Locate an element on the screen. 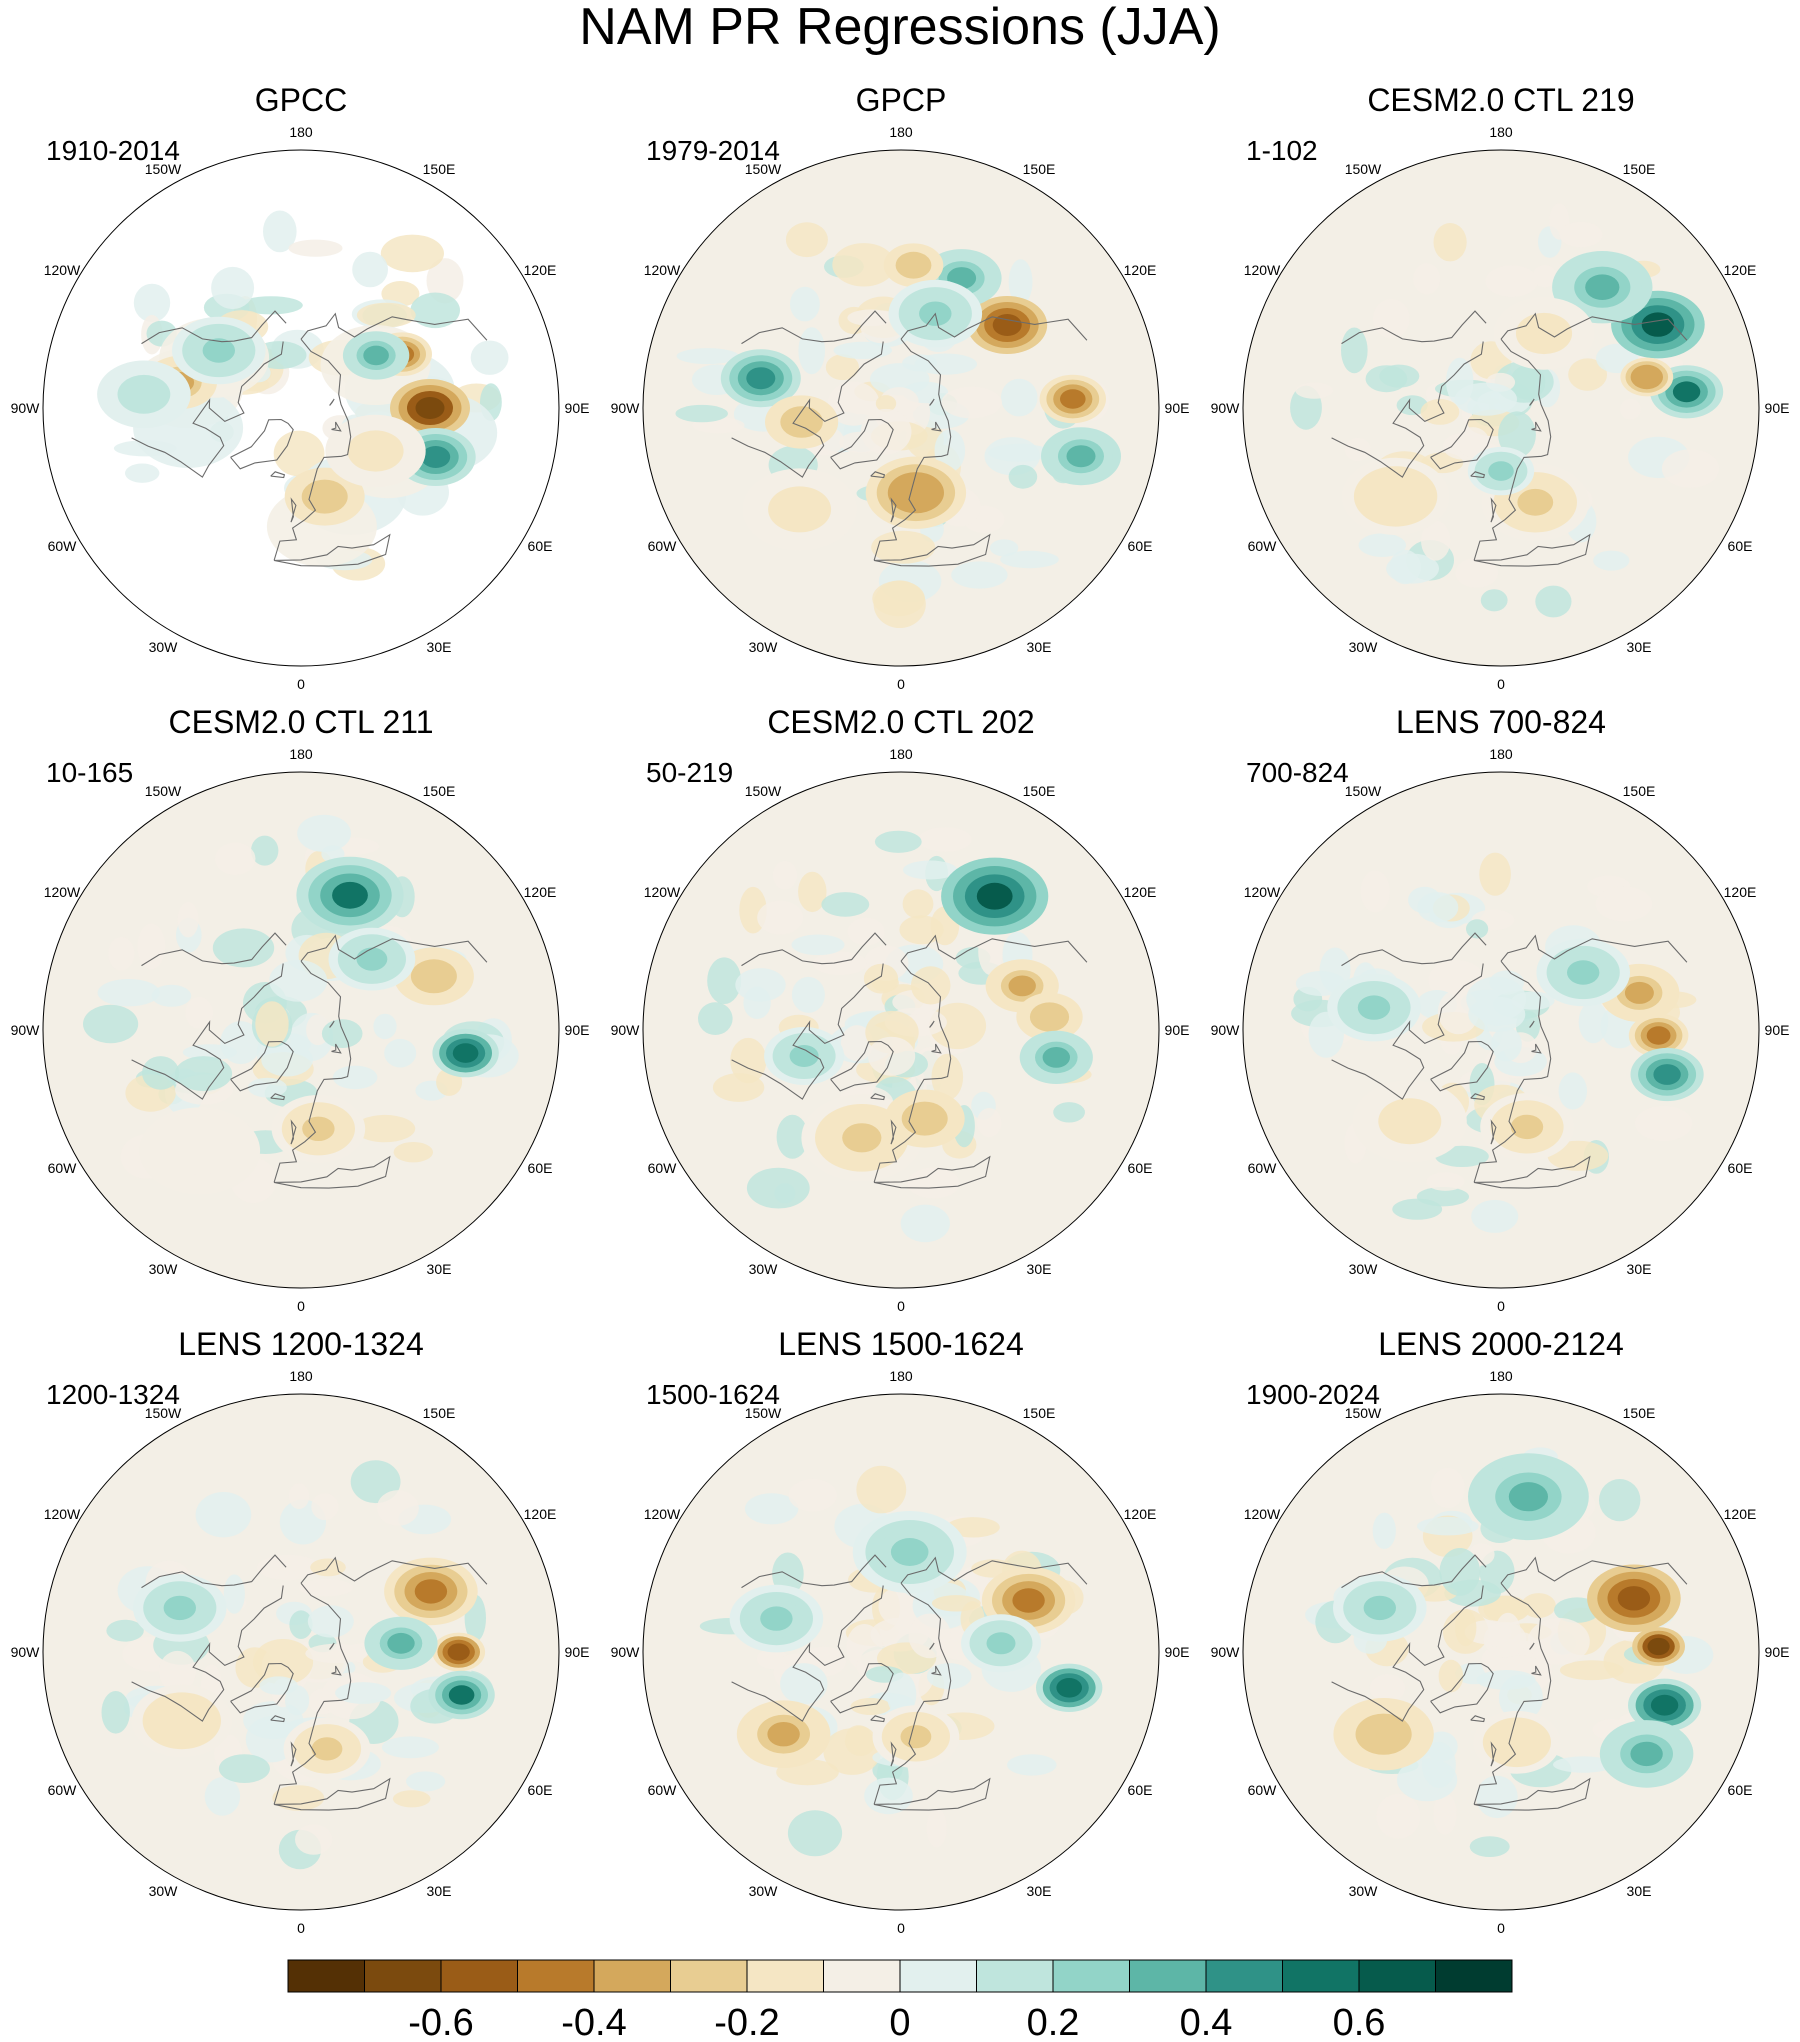 Image resolution: width=1800 pixels, height=2042 pixels. panel-period: 1-102 is located at coordinates (1282, 150).